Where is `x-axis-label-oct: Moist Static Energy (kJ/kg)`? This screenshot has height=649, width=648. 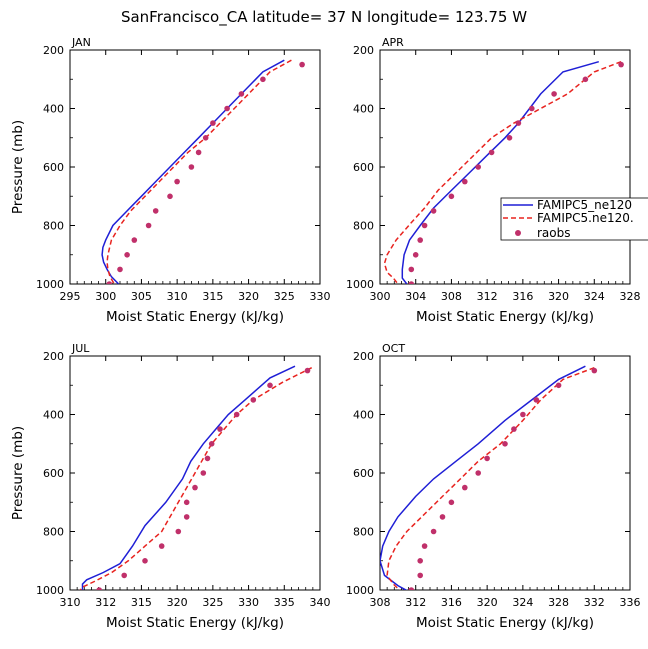 x-axis-label-oct: Moist Static Energy (kJ/kg) is located at coordinates (505, 623).